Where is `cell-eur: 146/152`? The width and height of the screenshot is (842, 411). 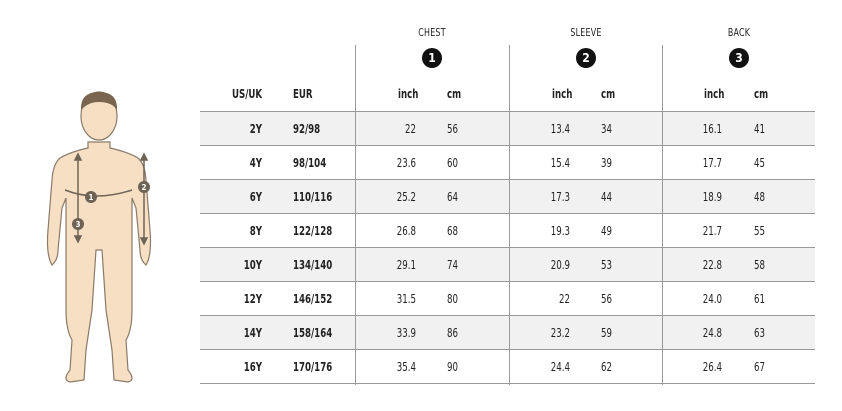 cell-eur: 146/152 is located at coordinates (313, 299).